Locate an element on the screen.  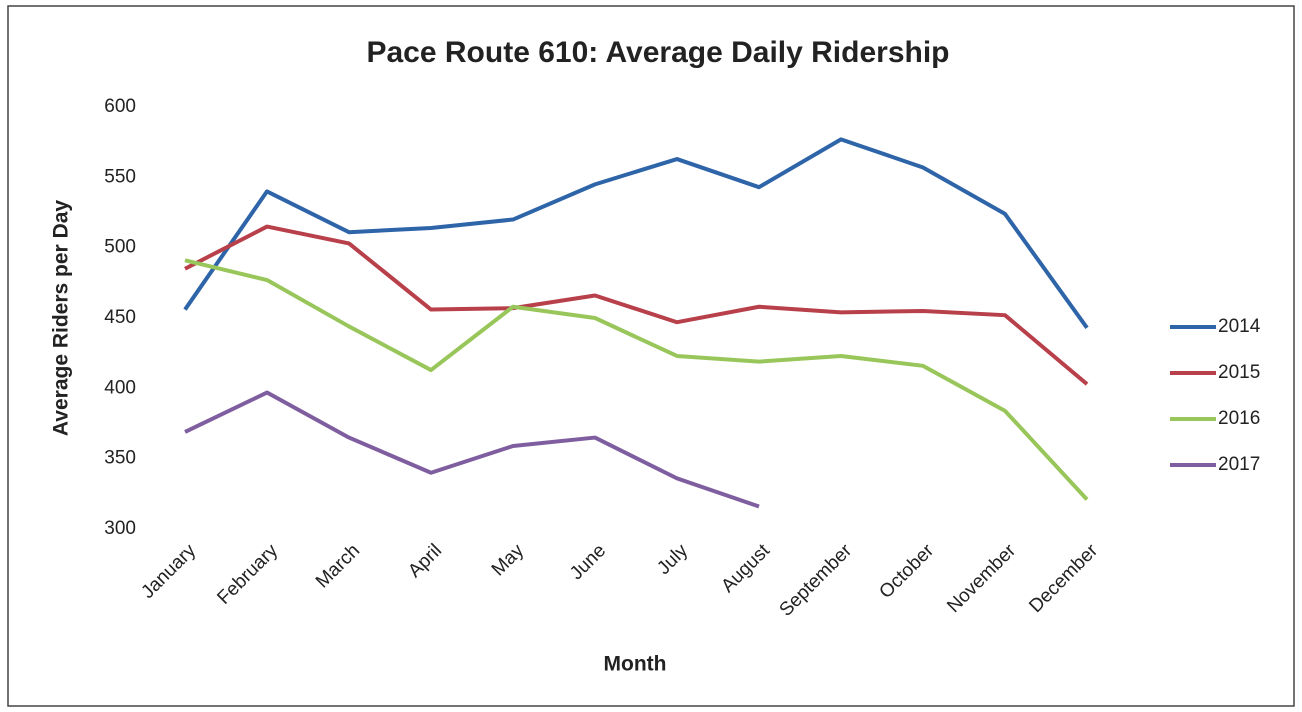
y-tick-label: 300 is located at coordinates (120, 528).